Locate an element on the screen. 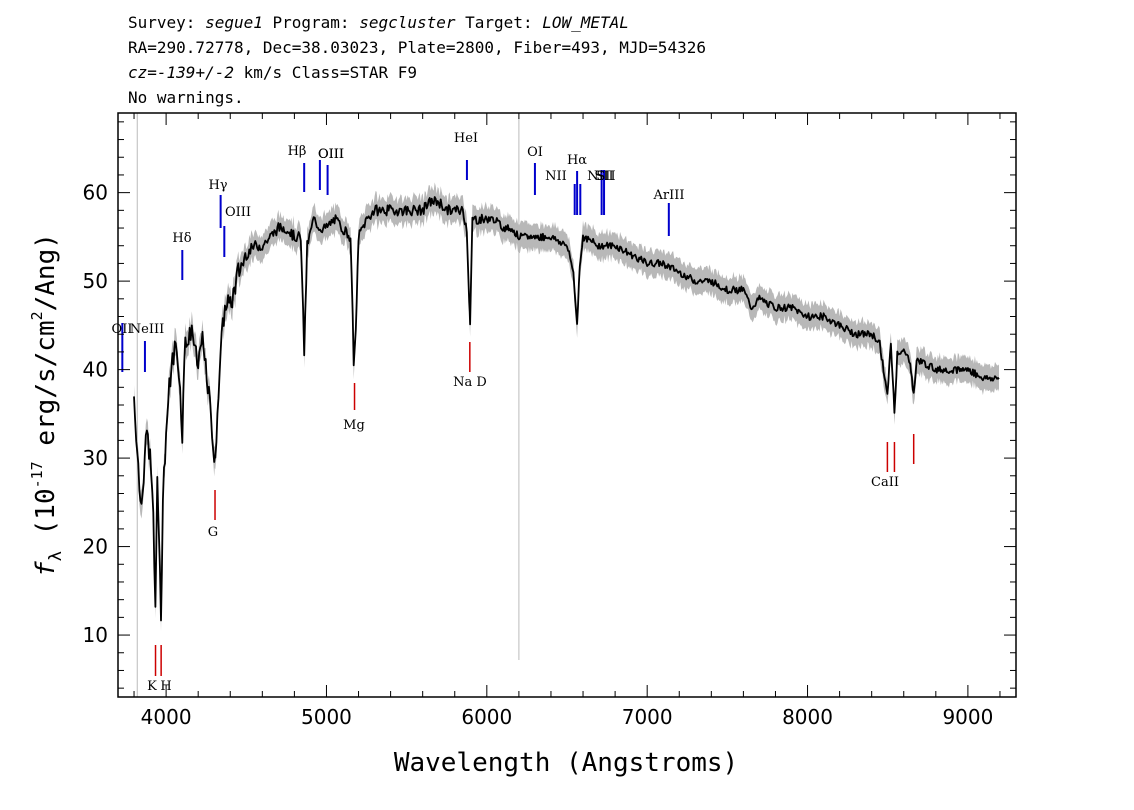 This screenshot has width=1134, height=810. header-line-3: cz=-139+/-2 km/s Class=STAR F9 is located at coordinates (272, 72).